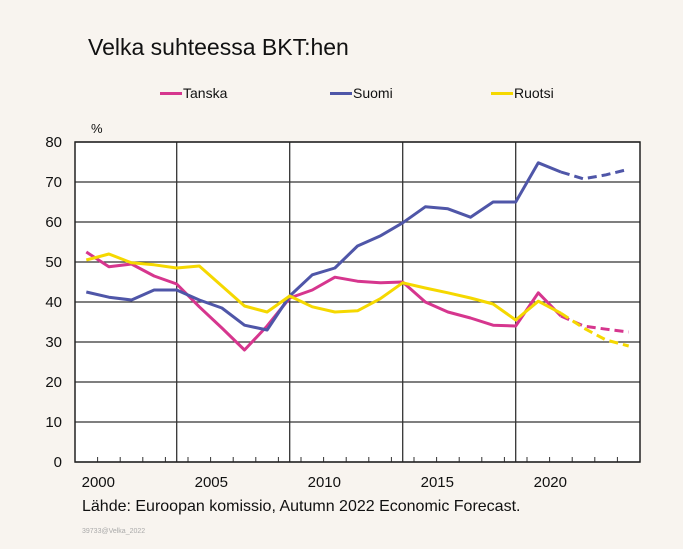 This screenshot has height=549, width=683. I want to click on legend-swatch-suomi, so click(341, 93).